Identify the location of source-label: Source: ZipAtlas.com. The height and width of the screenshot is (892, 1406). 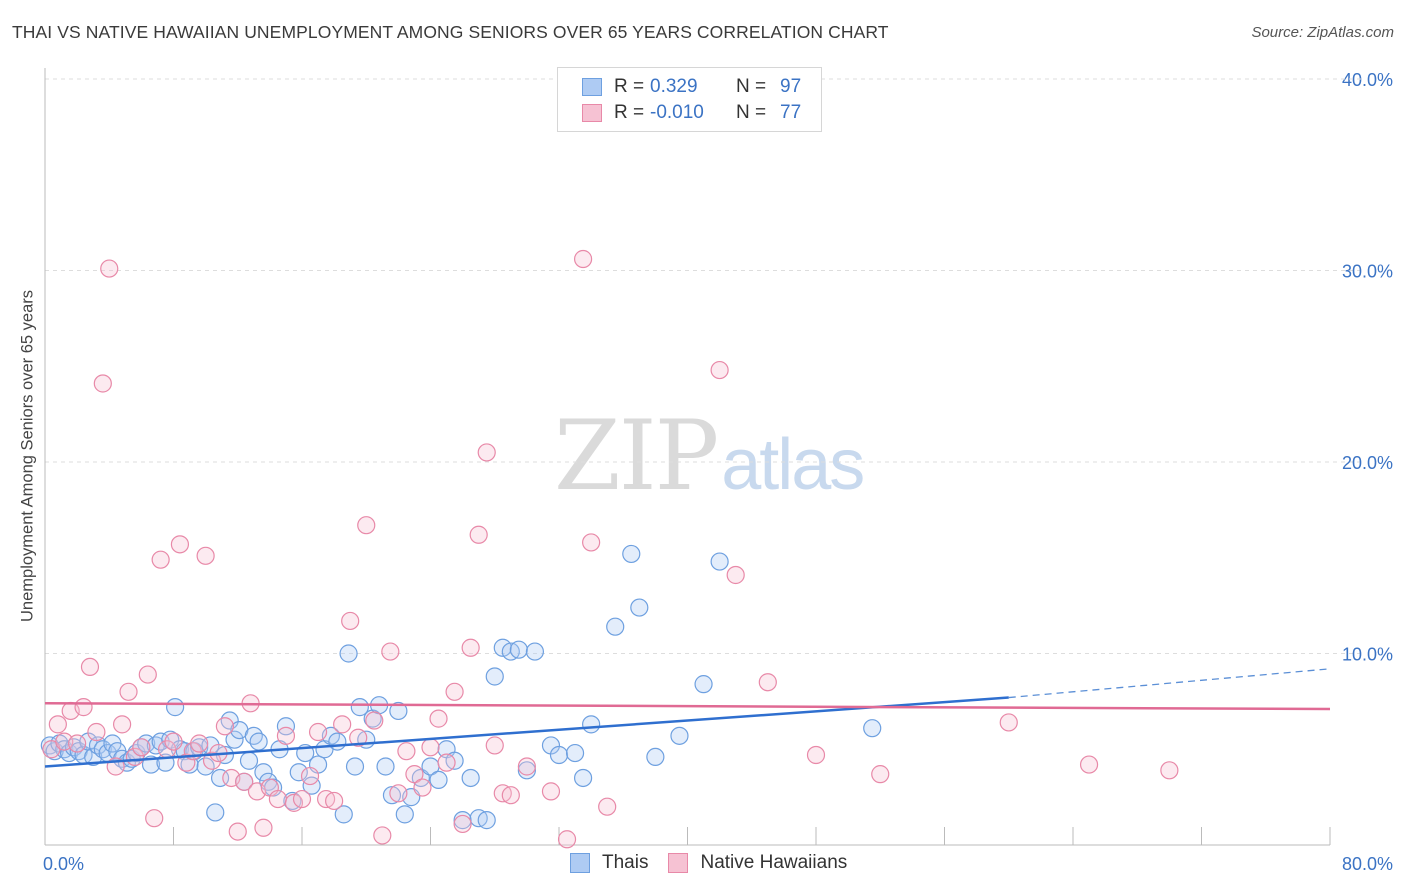
(1322, 32).